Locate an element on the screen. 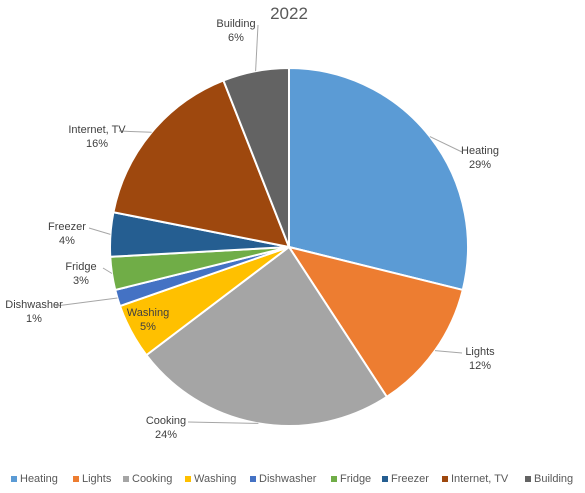  data-label-name-washing: Washing is located at coordinates (148, 313).